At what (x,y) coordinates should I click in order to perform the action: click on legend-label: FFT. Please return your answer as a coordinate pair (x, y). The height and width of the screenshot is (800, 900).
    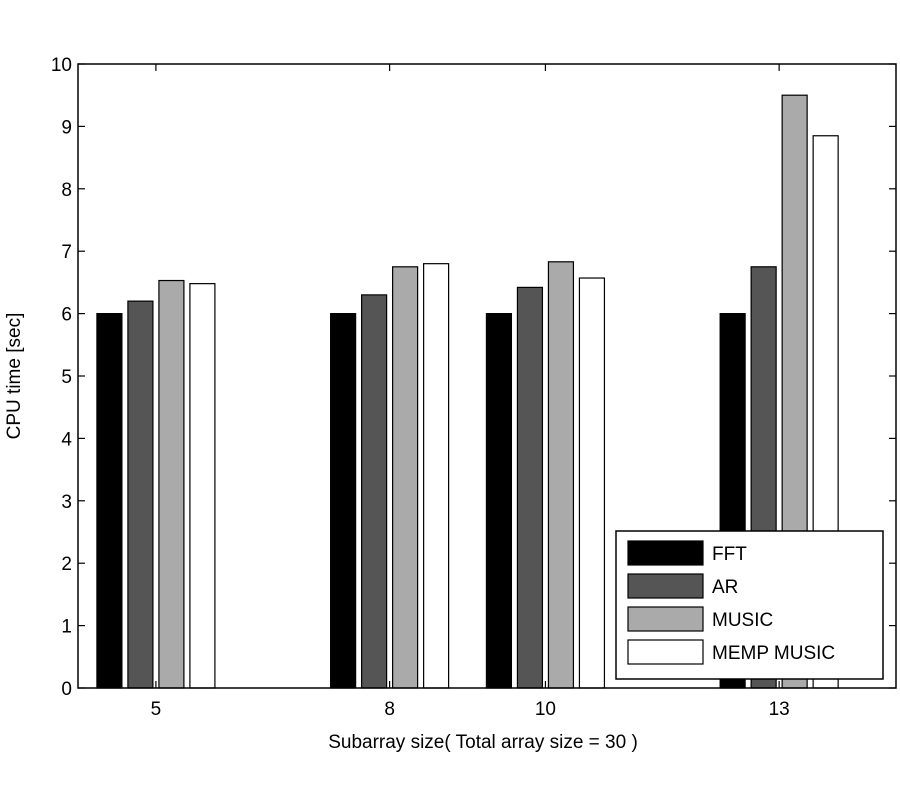
    Looking at the image, I should click on (729, 554).